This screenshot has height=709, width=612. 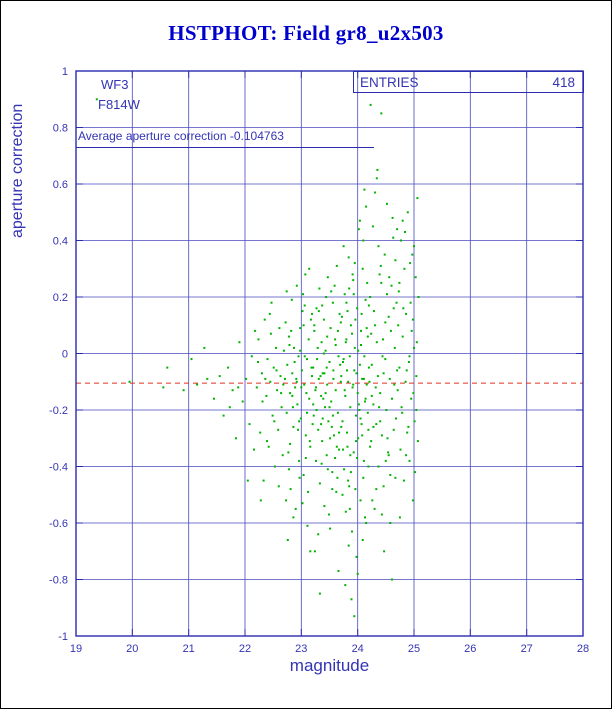 I want to click on svg-text: 24, so click(x=358, y=649).